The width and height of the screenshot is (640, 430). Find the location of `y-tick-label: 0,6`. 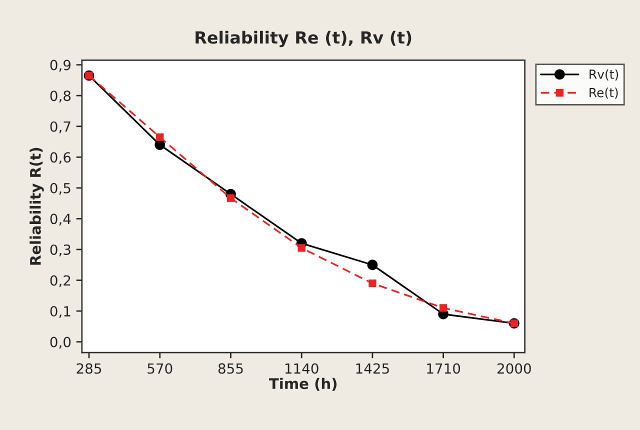

y-tick-label: 0,6 is located at coordinates (60, 158).